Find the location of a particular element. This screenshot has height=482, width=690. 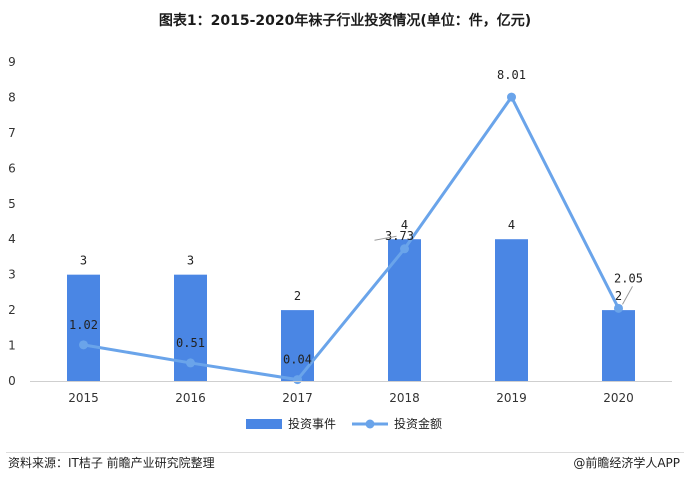

y-tick-label: 3 is located at coordinates (12, 275).